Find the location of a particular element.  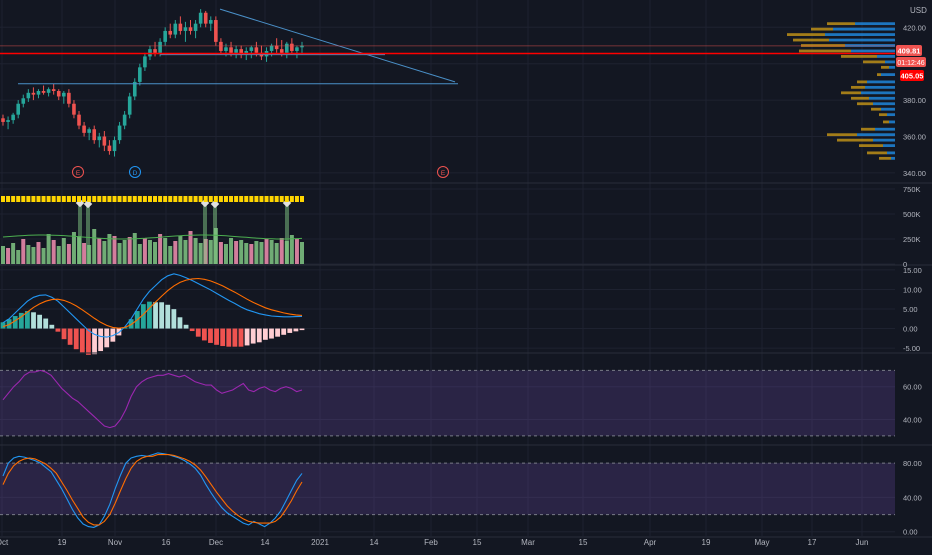

time-tick-label: 15 is located at coordinates (583, 542).